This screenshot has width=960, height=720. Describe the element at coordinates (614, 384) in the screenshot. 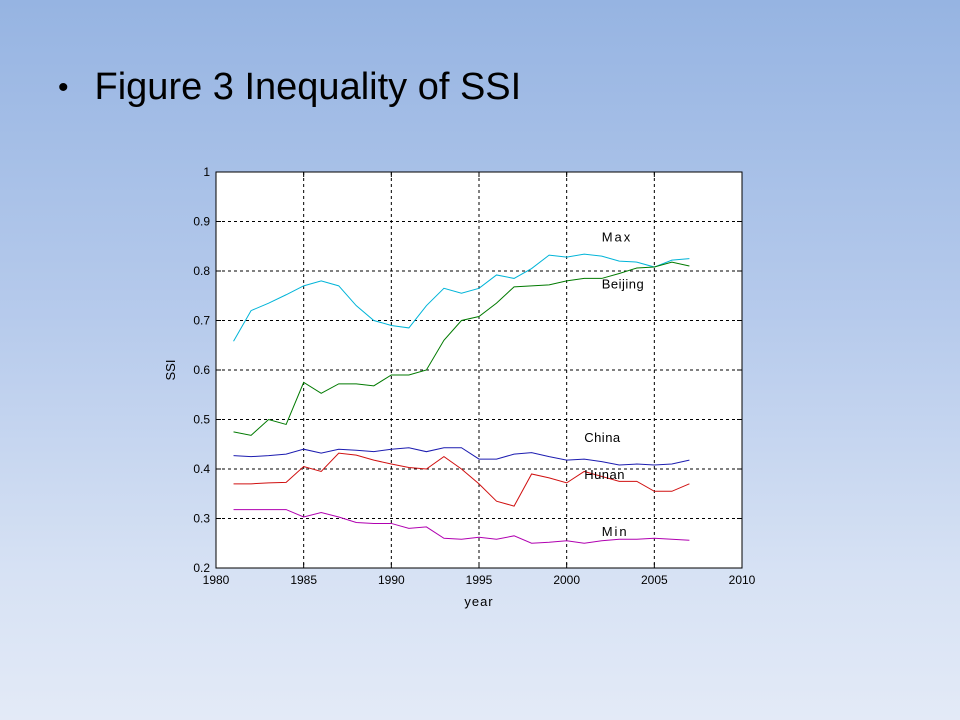

I see `series-labels: Max Beijing China Hunan Min` at that location.